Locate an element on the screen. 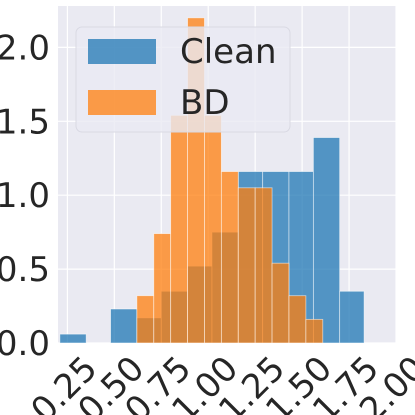 Image resolution: width=415 pixels, height=415 pixels. y-axis-ticks: 0.0 0.5 1.0 1.5 2.0 is located at coordinates (25, 196).